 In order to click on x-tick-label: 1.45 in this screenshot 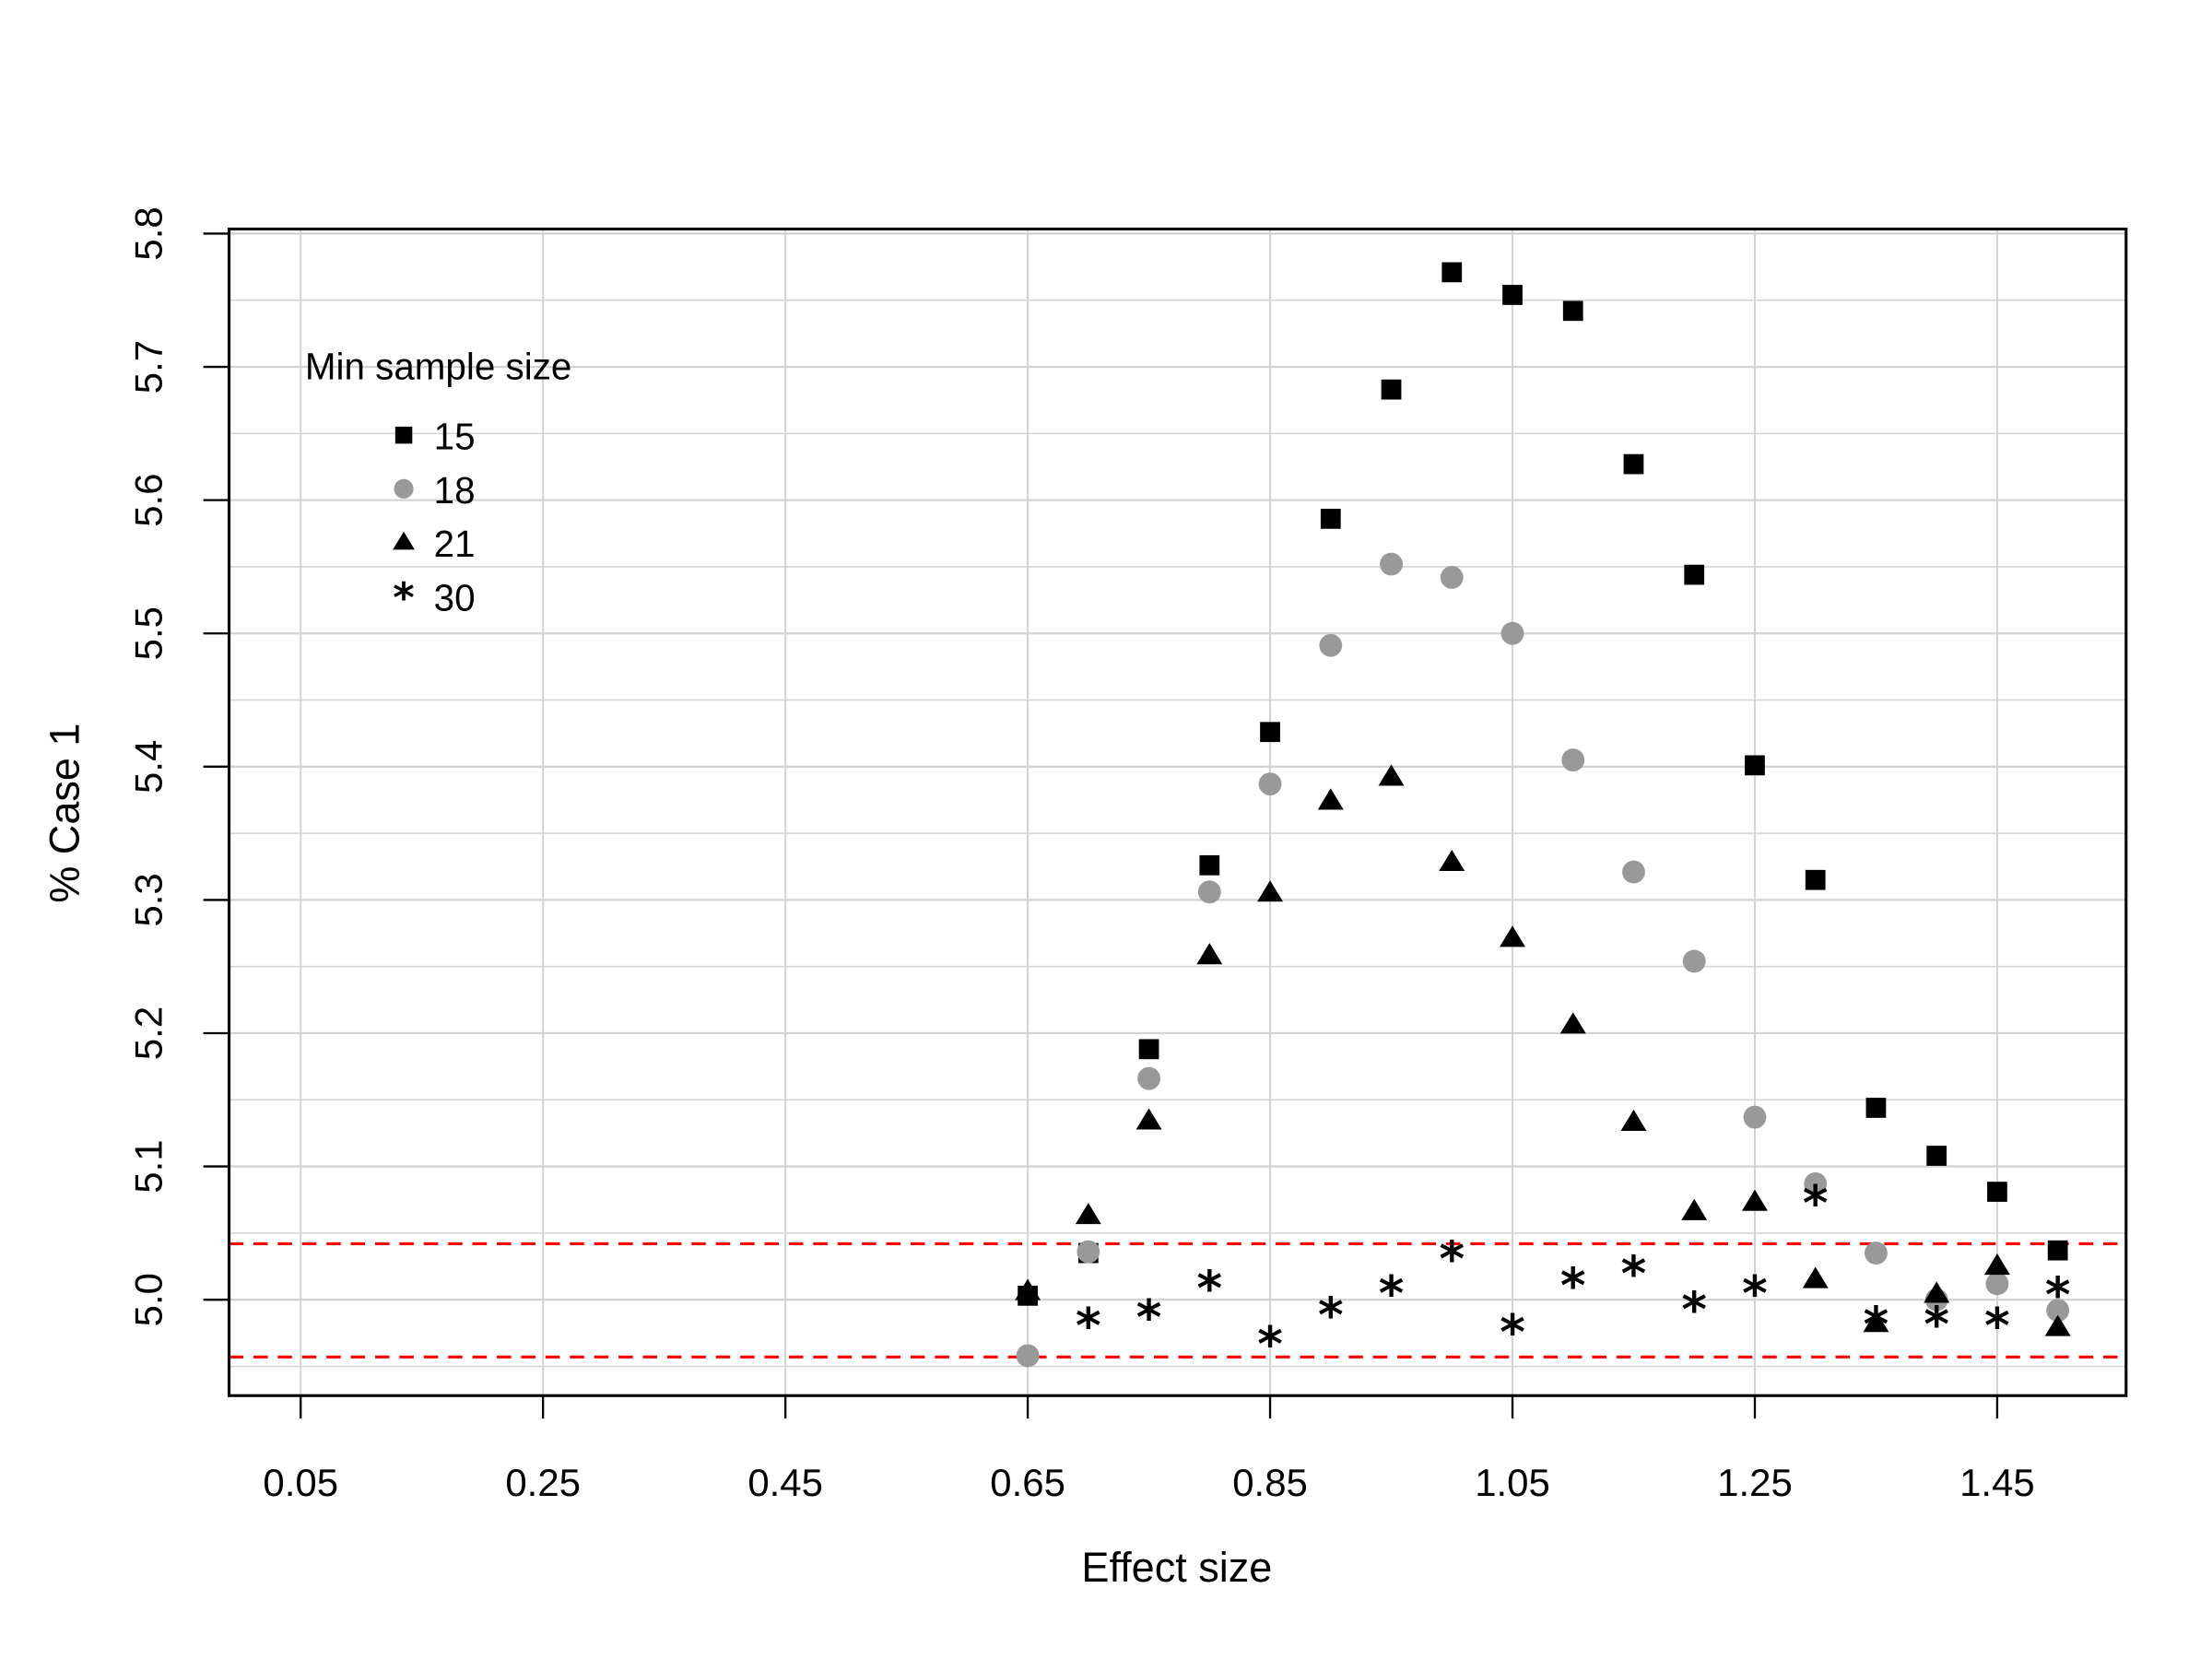, I will do `click(1997, 1482)`.